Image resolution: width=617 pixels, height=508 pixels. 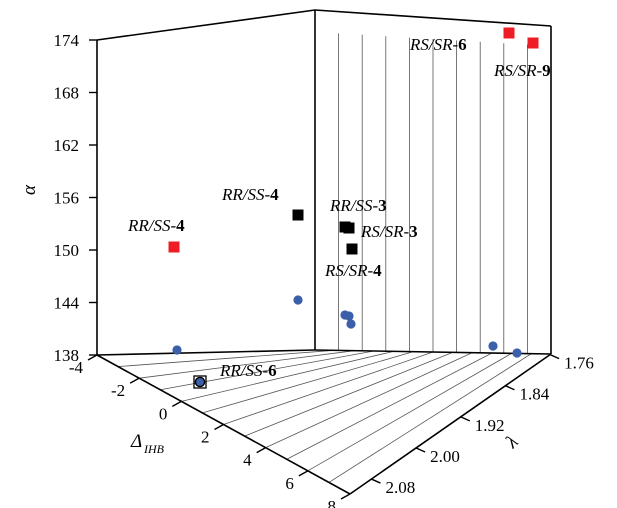 I want to click on y-tick-label: 1.84, so click(x=534, y=394).